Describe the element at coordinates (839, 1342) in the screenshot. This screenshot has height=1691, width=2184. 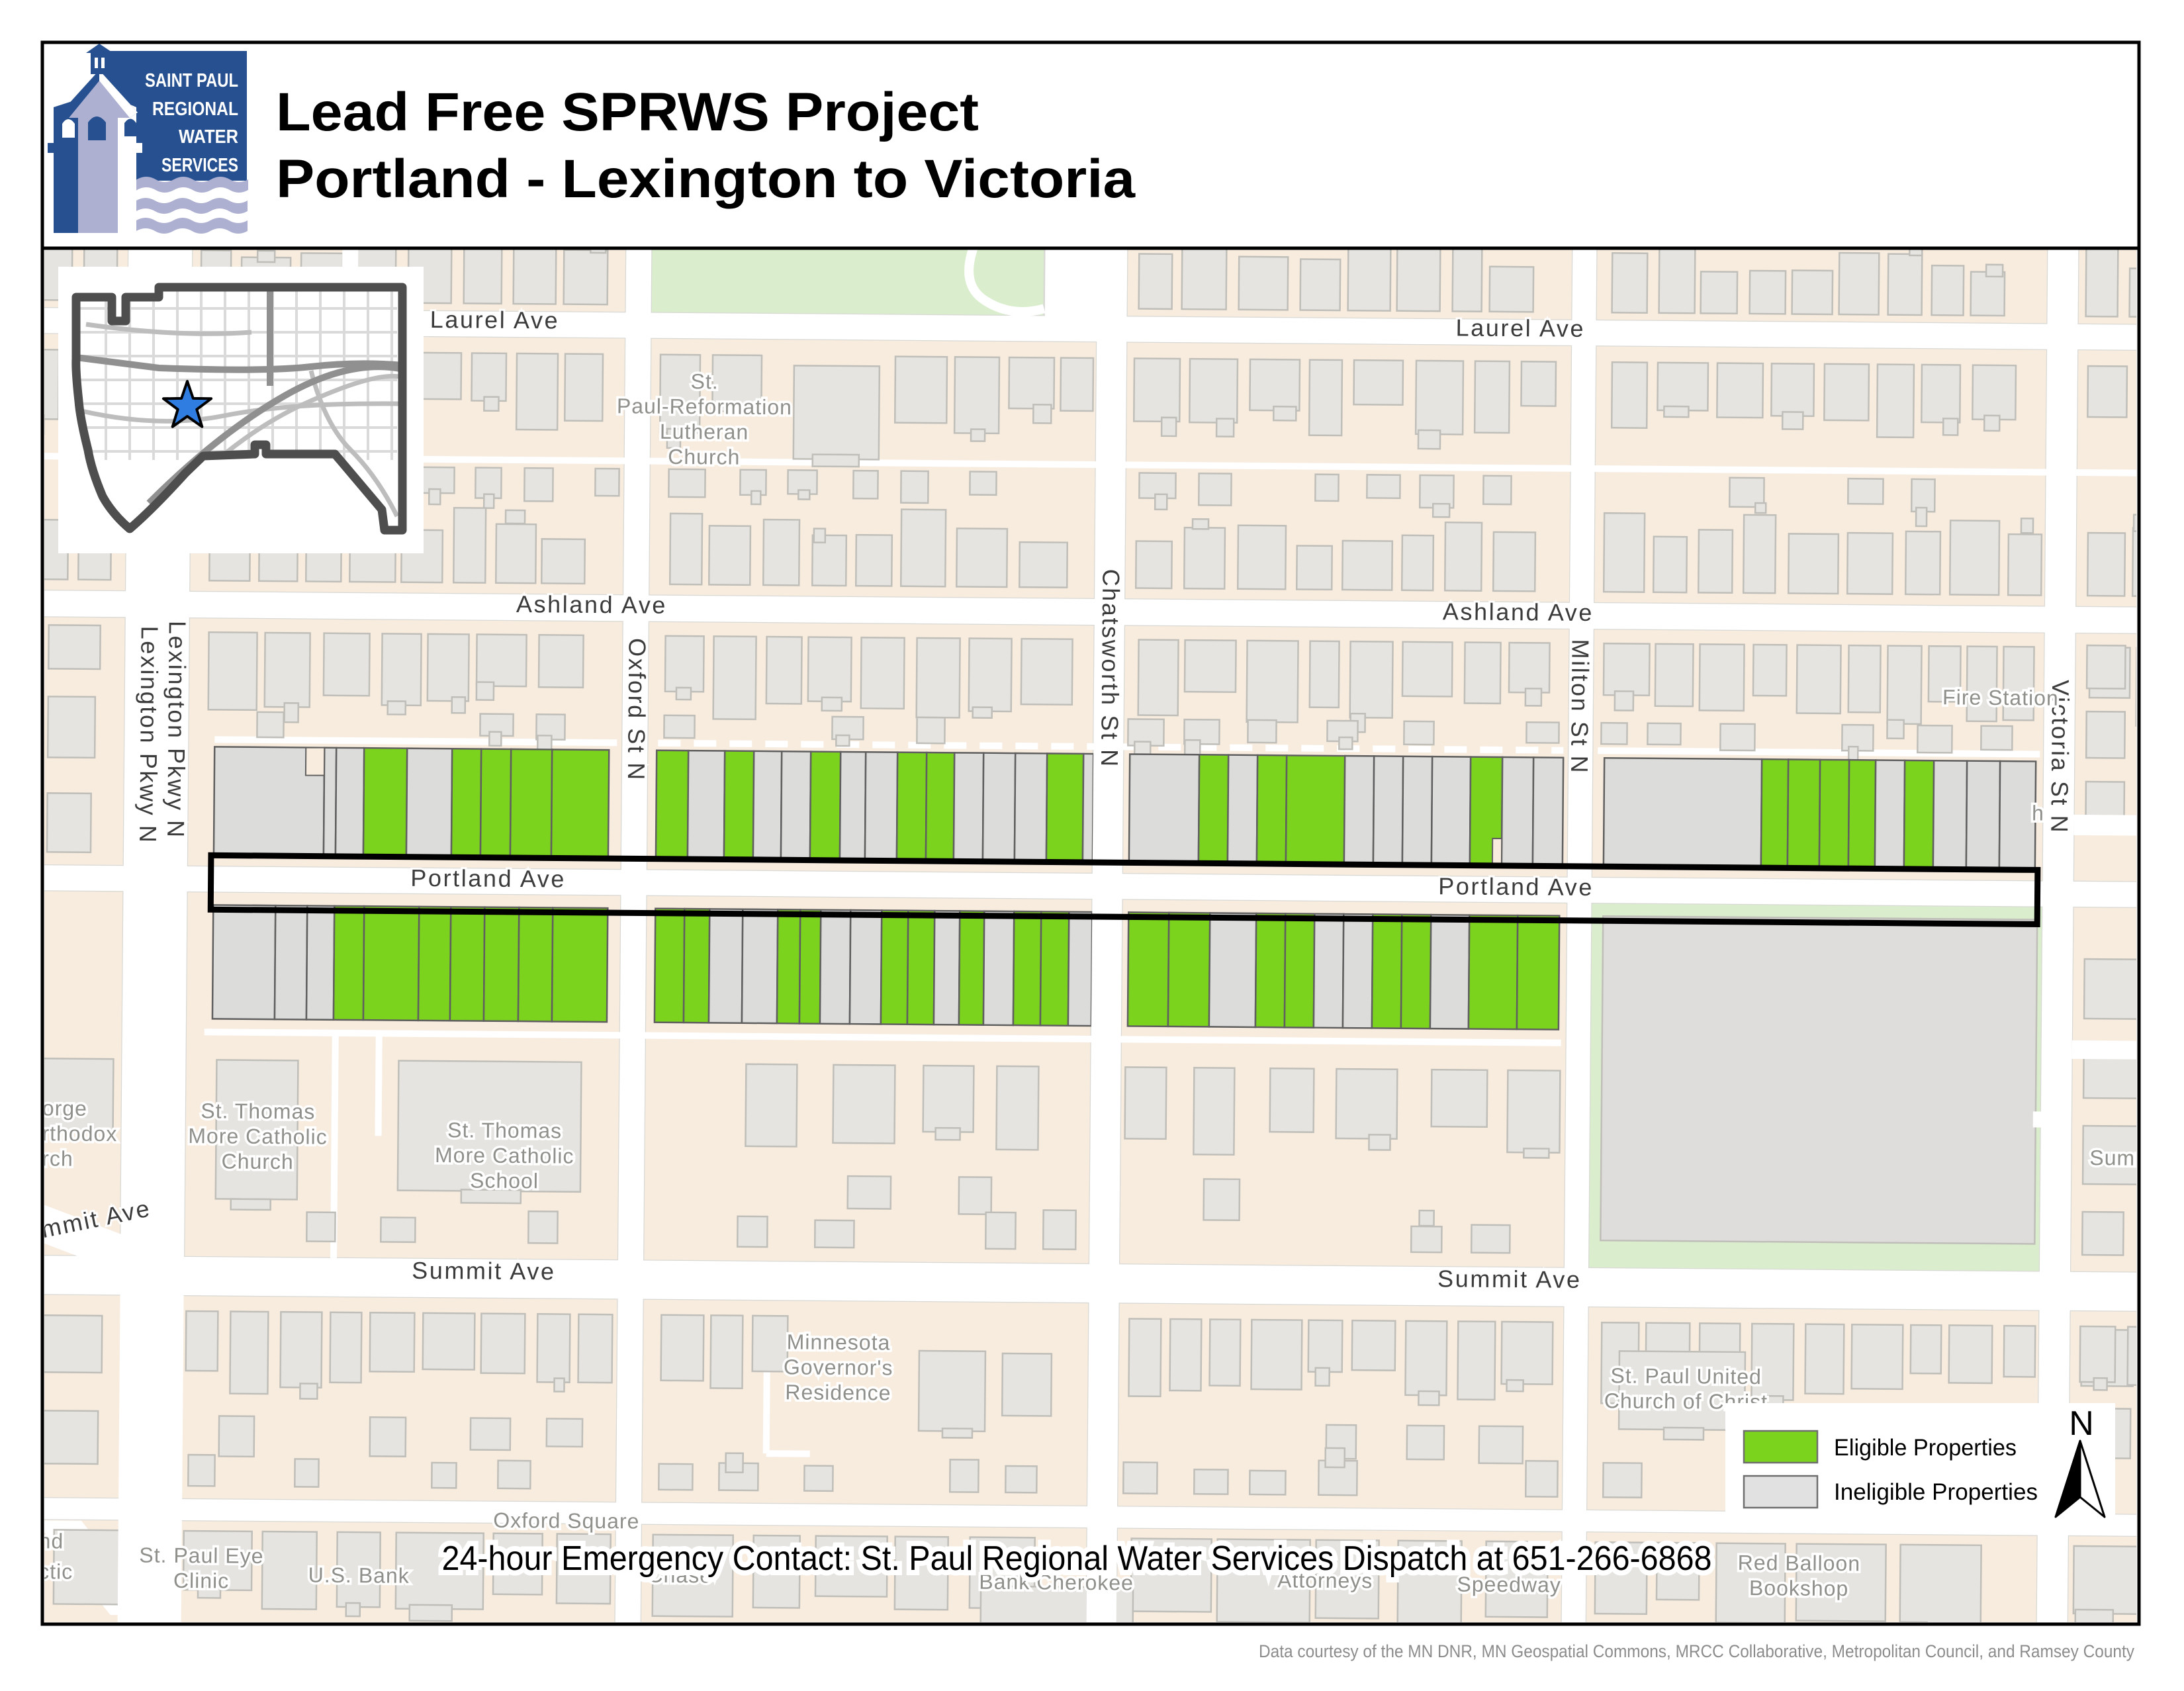
I see `svg-text: Minnesota` at that location.